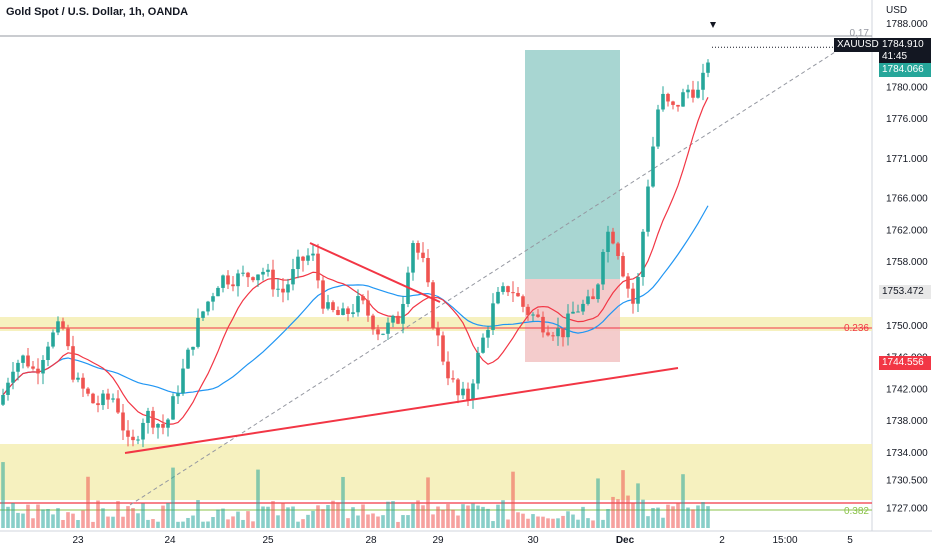  Describe the element at coordinates (902, 275) in the screenshot. I see `price-axis-panel` at that location.